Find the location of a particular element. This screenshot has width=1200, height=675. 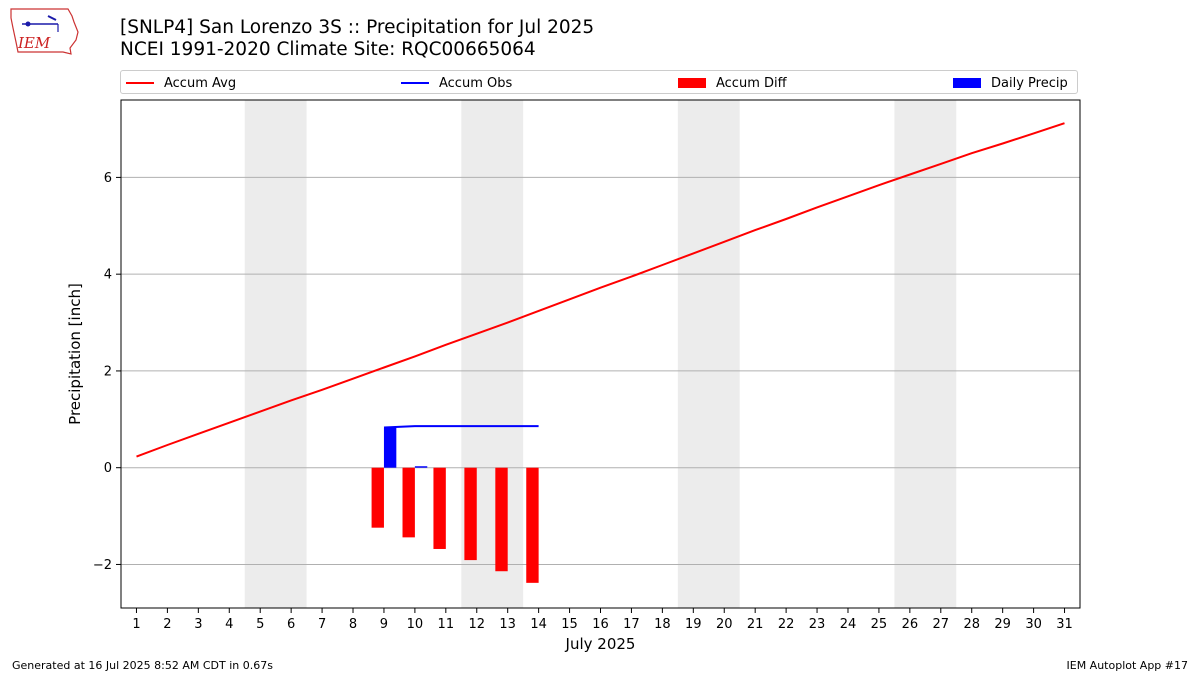

x-tick-label: 18 is located at coordinates (662, 624).